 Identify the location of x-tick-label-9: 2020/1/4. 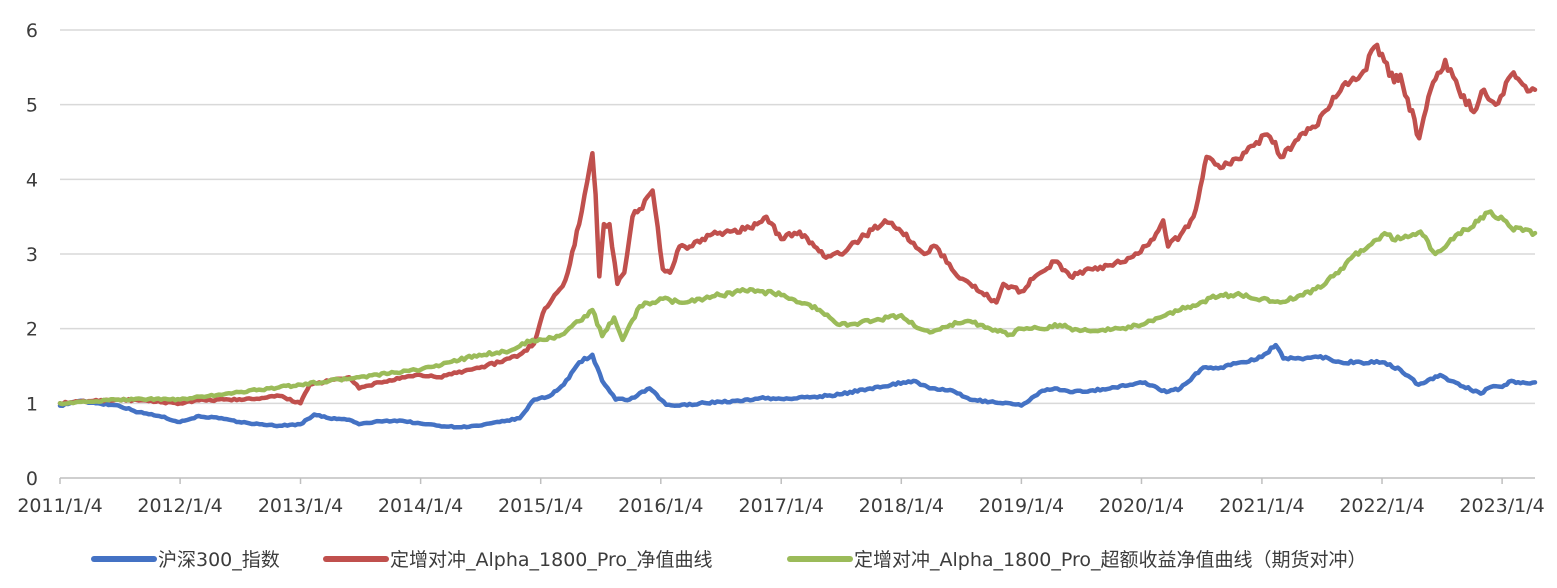
(1141, 506).